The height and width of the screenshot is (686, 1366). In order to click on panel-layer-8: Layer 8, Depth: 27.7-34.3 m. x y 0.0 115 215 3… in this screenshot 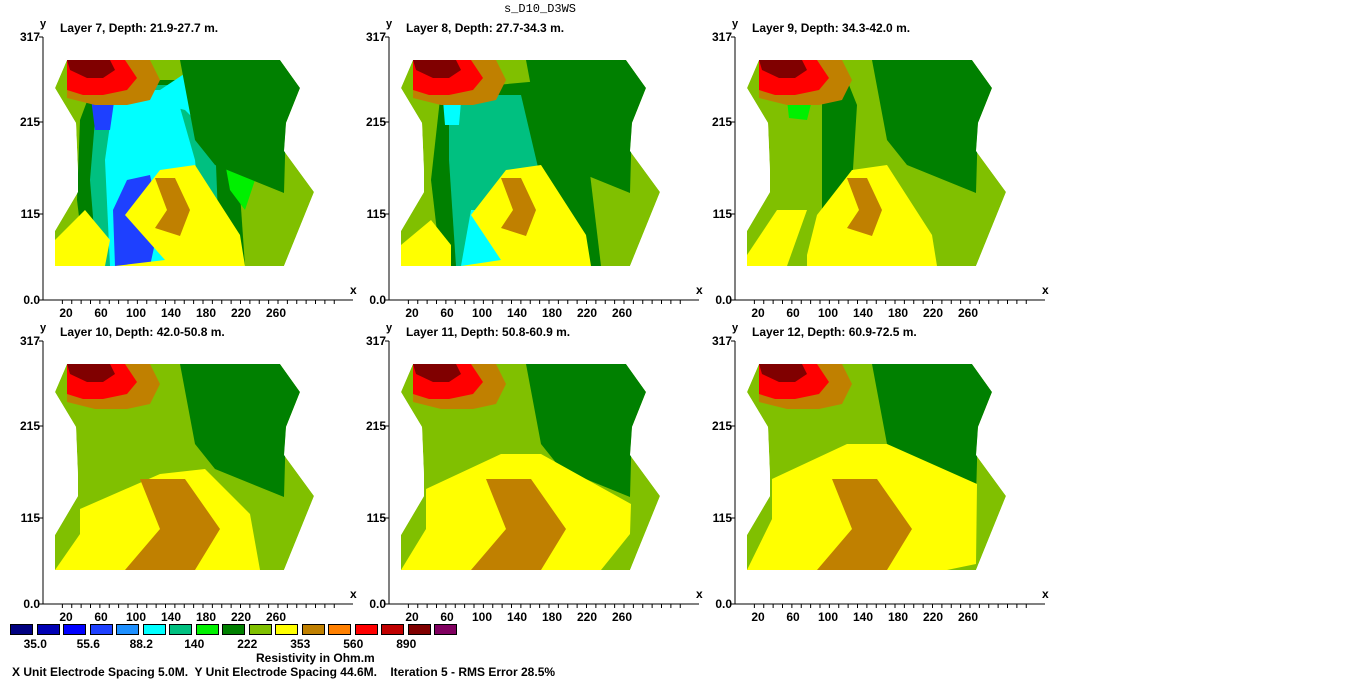, I will do `click(534, 169)`.